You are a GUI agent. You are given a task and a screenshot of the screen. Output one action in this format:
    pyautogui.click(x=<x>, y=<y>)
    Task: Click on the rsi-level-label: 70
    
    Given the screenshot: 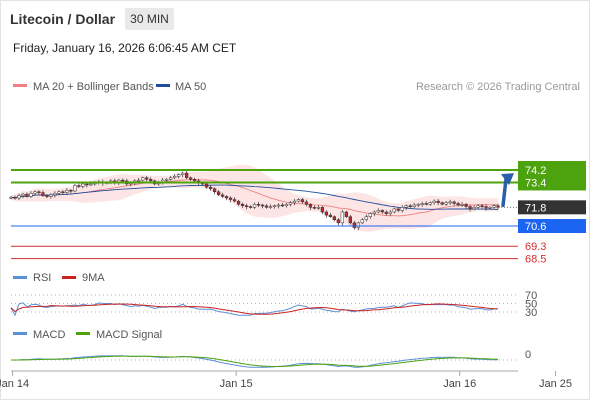 What is the action you would take?
    pyautogui.click(x=531, y=296)
    